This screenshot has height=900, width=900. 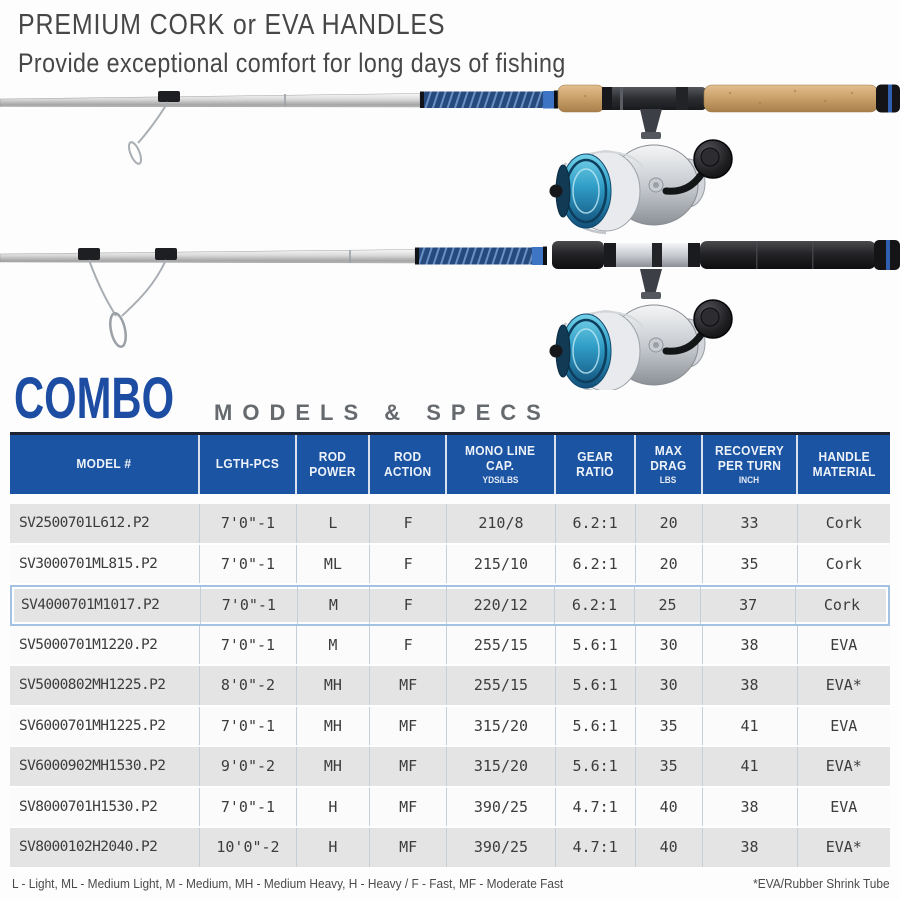 I want to click on cell-recovery: 33, so click(x=750, y=523).